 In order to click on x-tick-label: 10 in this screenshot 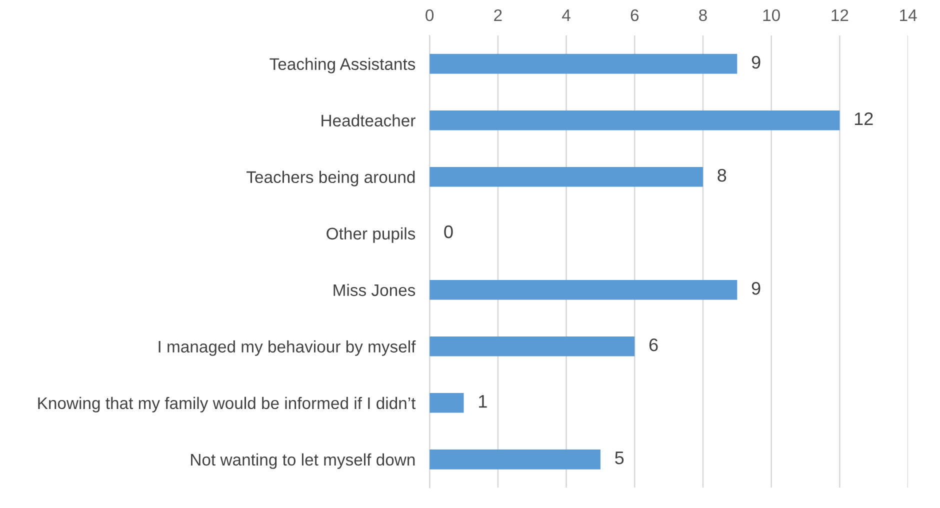, I will do `click(771, 15)`.